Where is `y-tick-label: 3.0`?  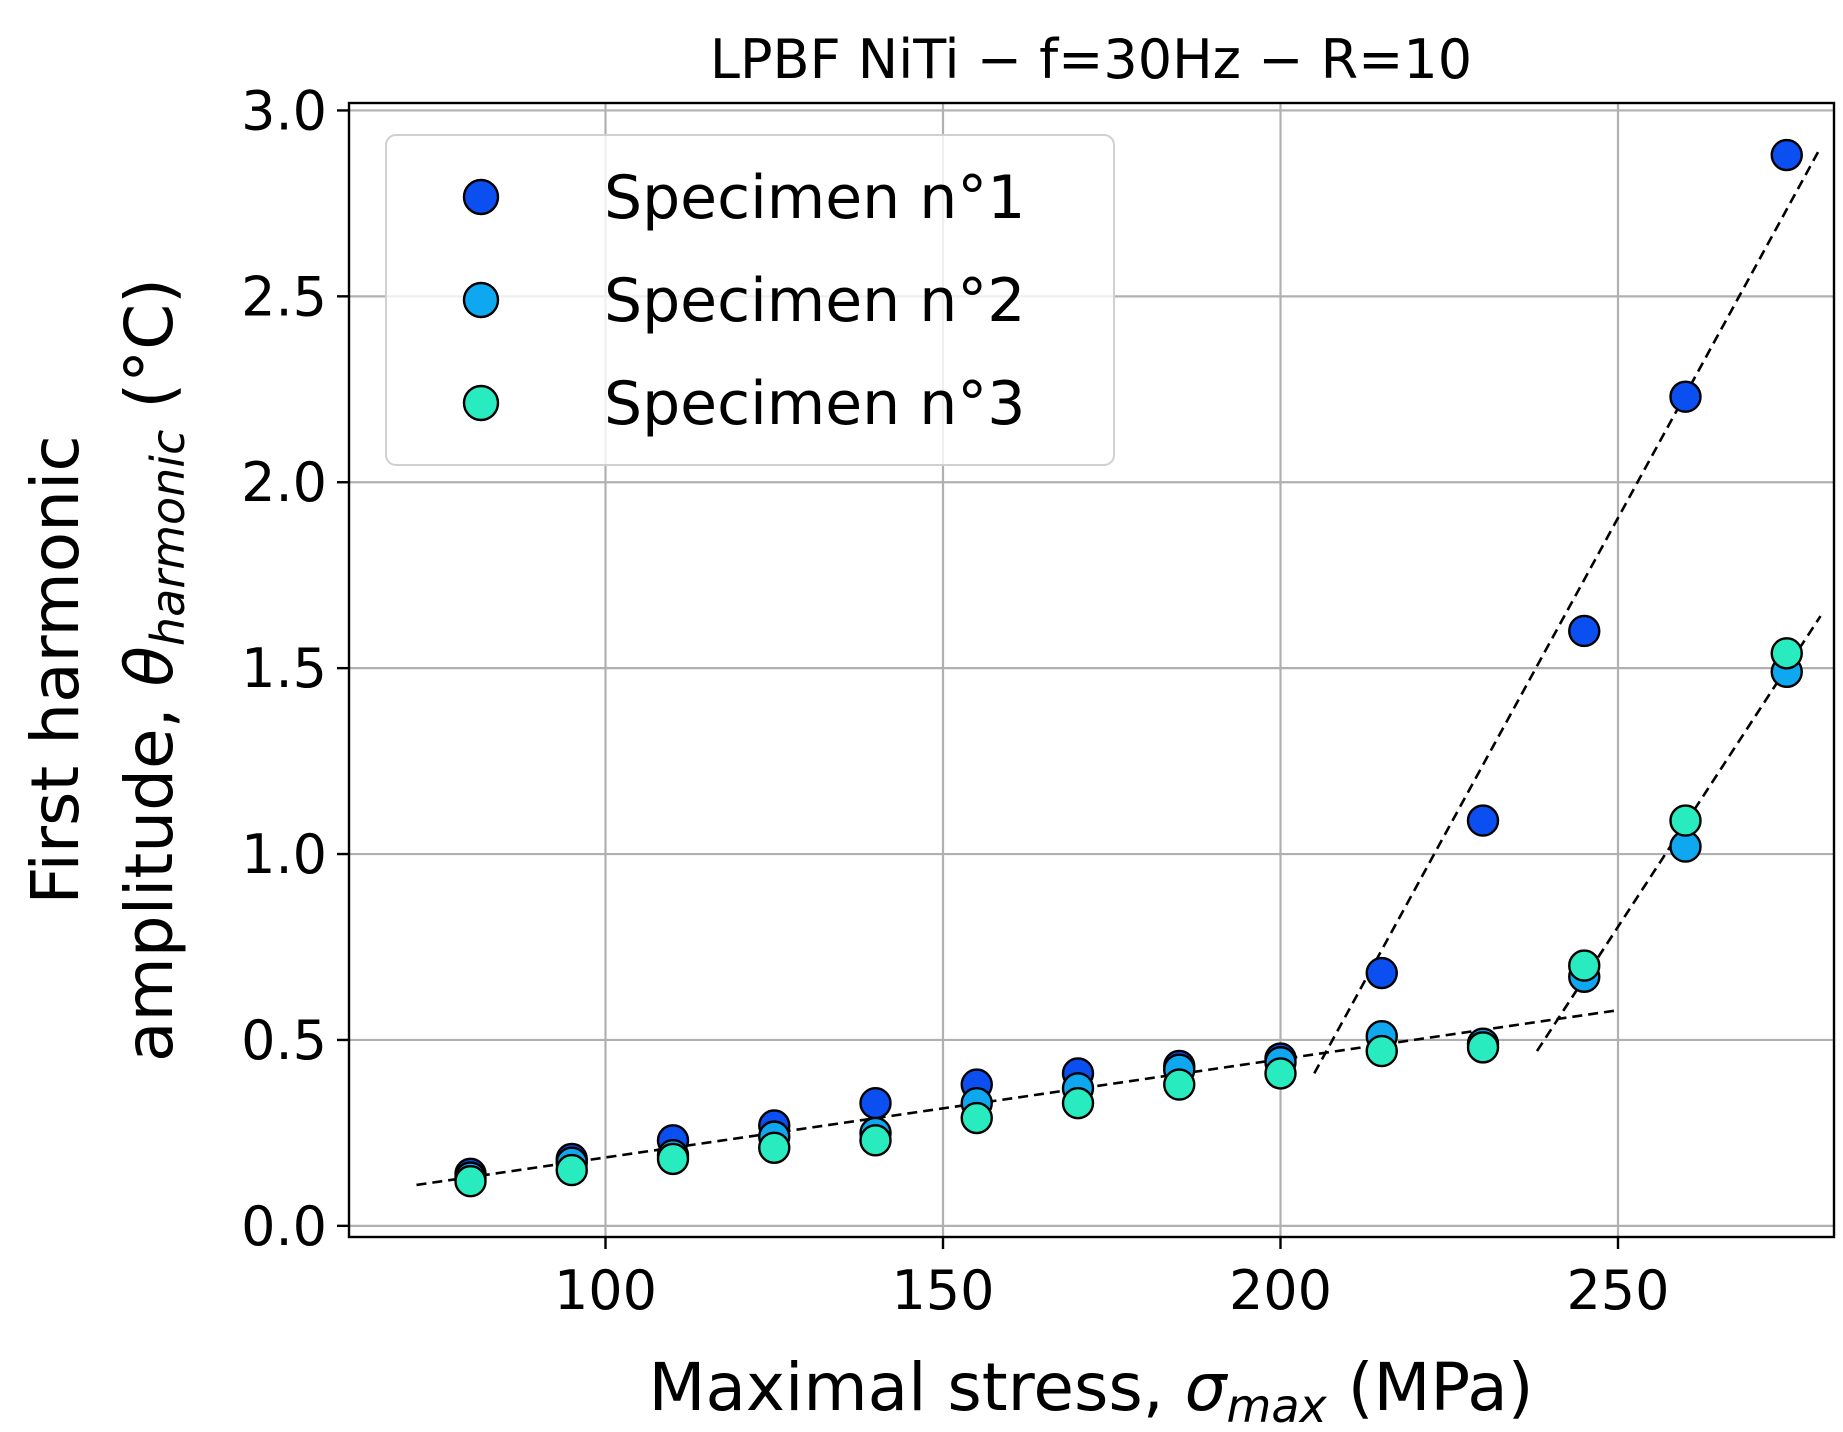
y-tick-label: 3.0 is located at coordinates (284, 110).